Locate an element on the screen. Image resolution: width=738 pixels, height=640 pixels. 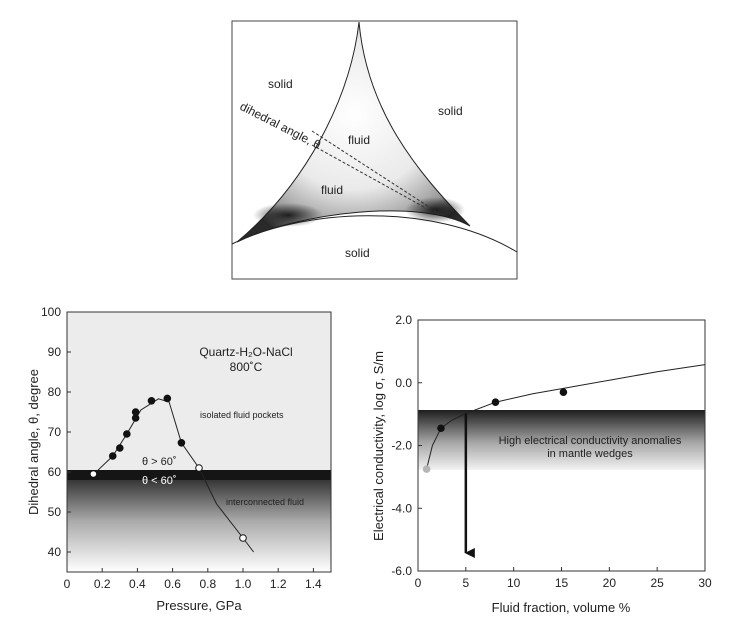
solid-label-right: solid is located at coordinates (450, 111).